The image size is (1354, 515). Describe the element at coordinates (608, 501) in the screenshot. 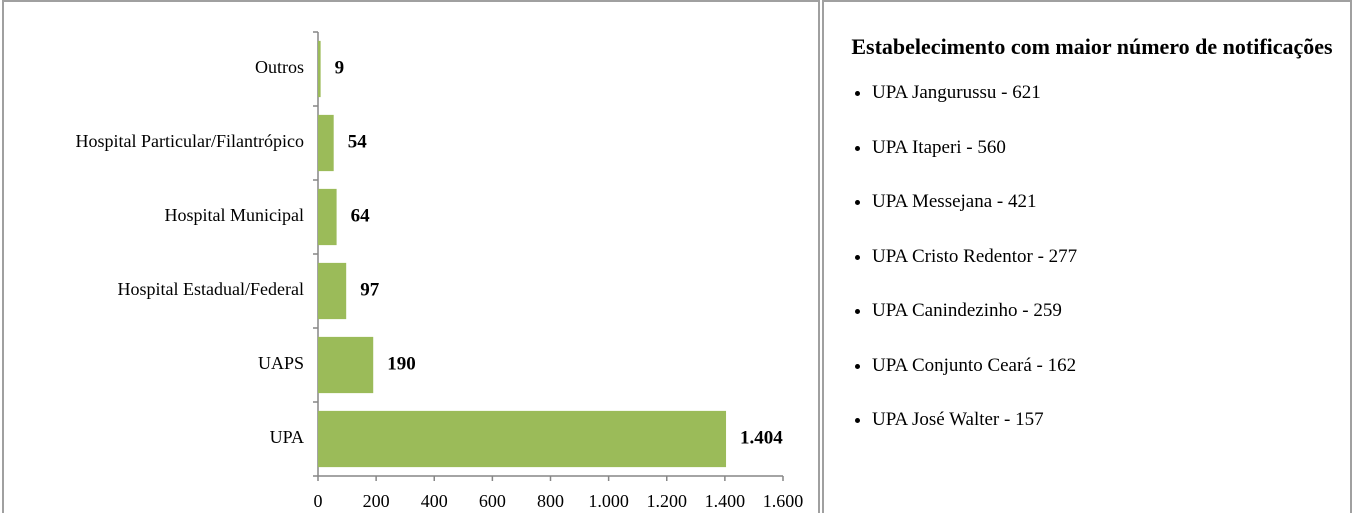

I see `x-tick-label: 1.000` at that location.